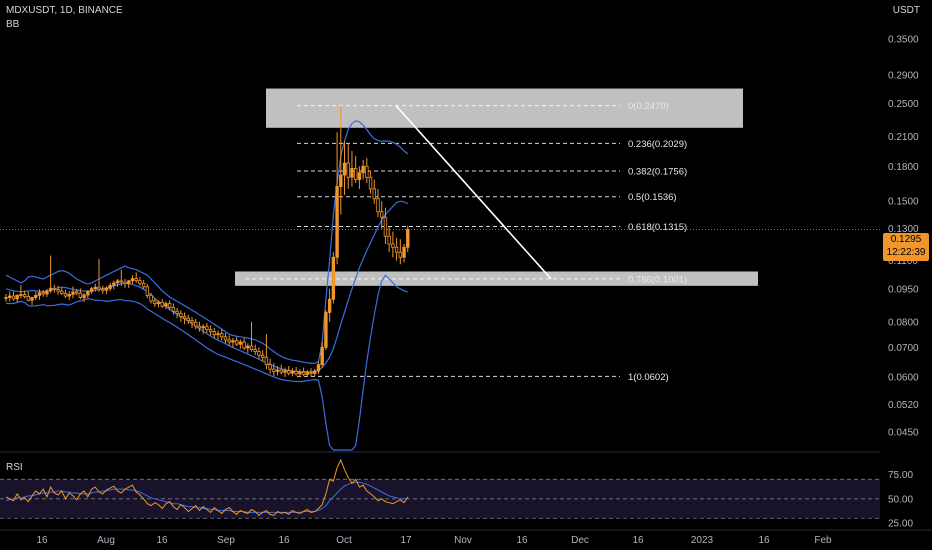  Describe the element at coordinates (903, 322) in the screenshot. I see `y-tick-label: 0.0800` at that location.